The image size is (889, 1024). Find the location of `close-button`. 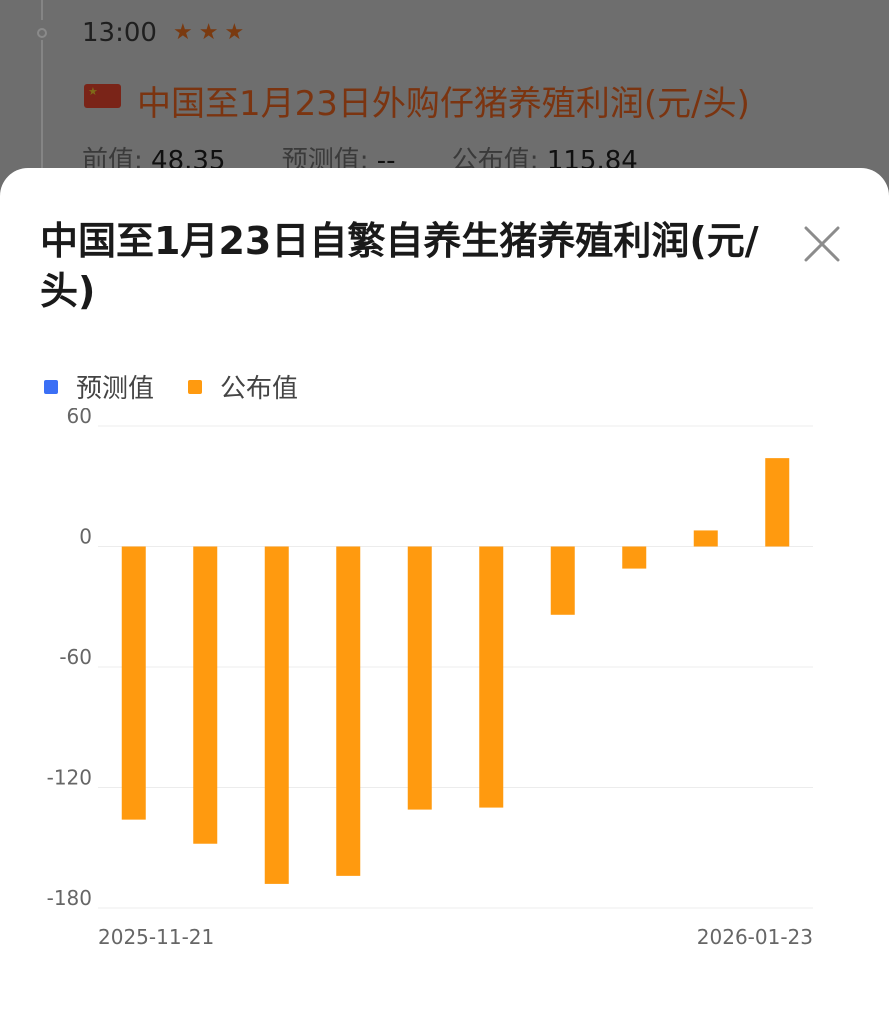

close-button is located at coordinates (822, 244).